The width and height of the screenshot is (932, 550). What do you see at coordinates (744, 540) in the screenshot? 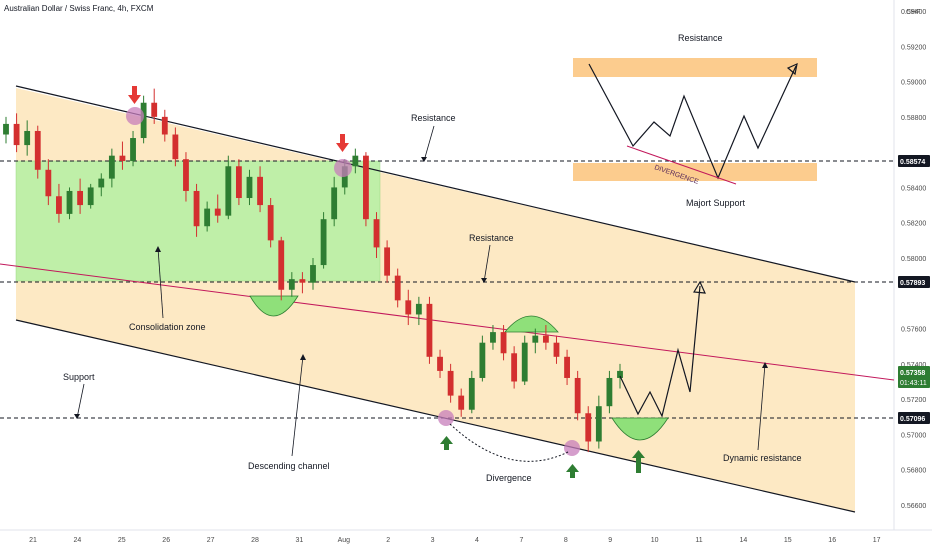
I see `x-tick-label: 14` at bounding box center [744, 540].